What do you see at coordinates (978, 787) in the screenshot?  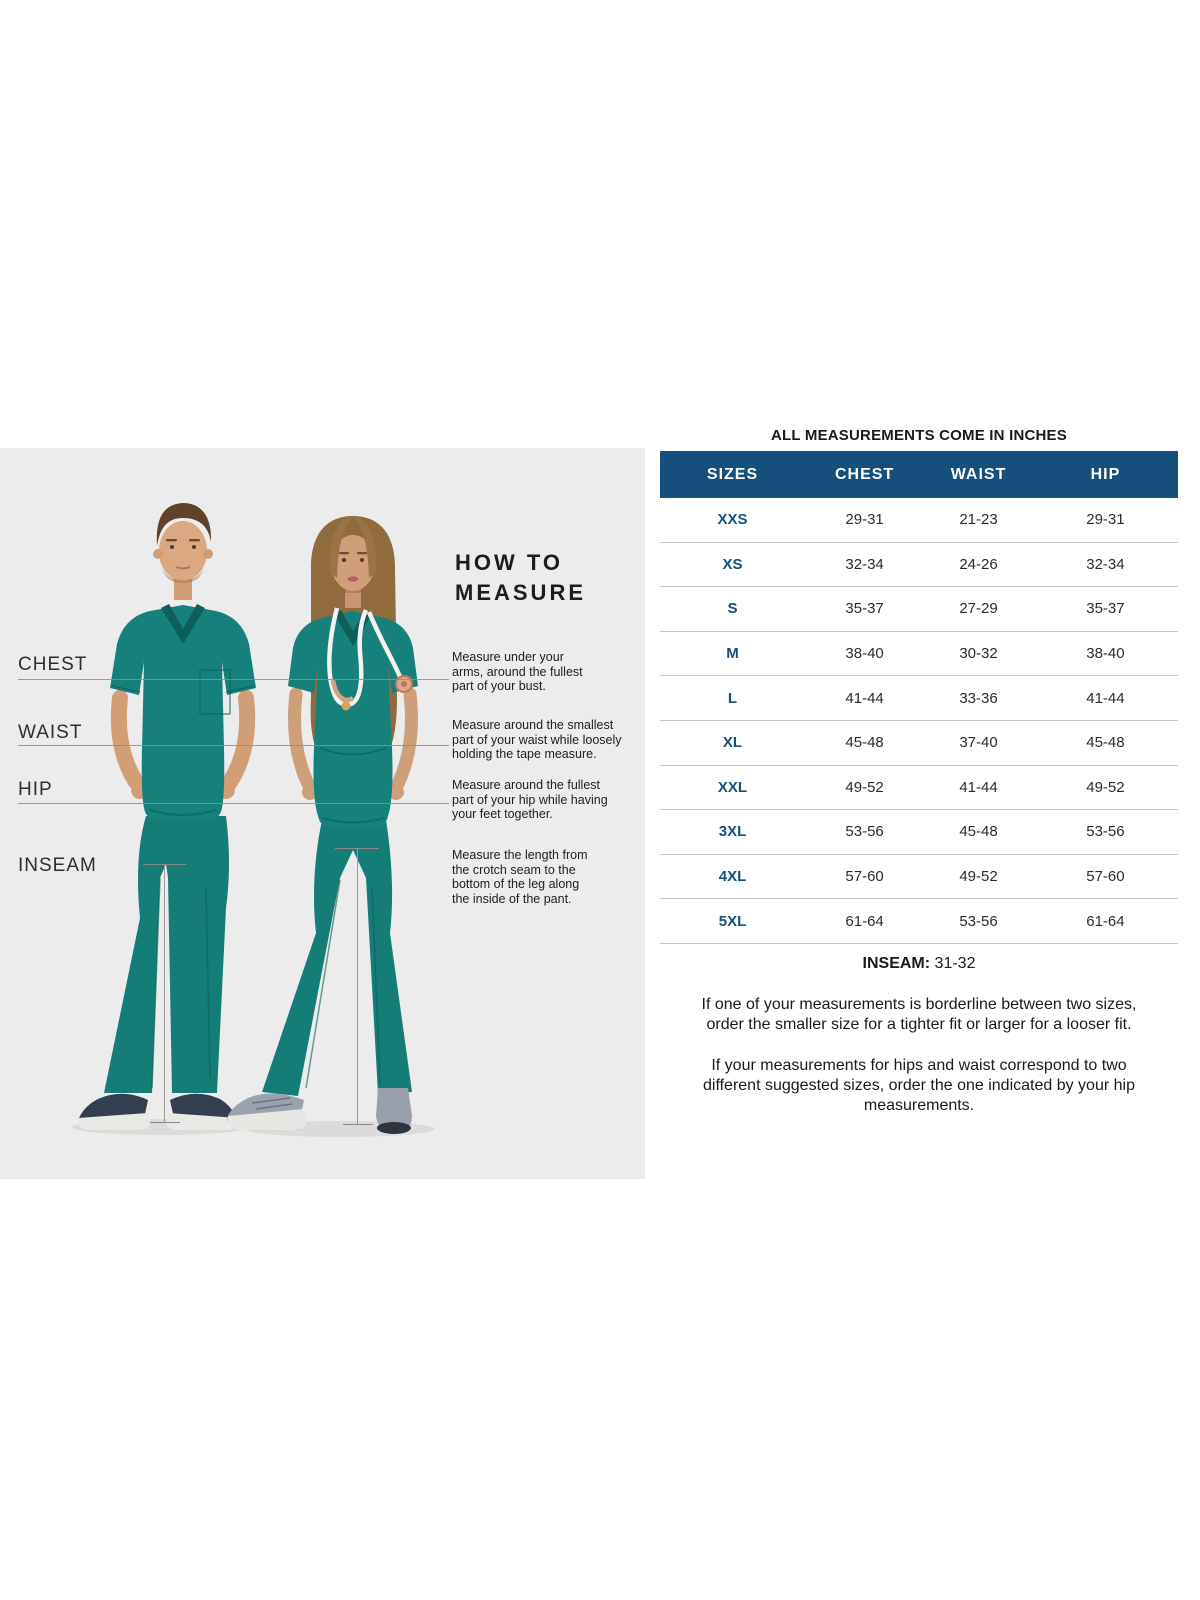 I see `waist-cell: 41-44` at bounding box center [978, 787].